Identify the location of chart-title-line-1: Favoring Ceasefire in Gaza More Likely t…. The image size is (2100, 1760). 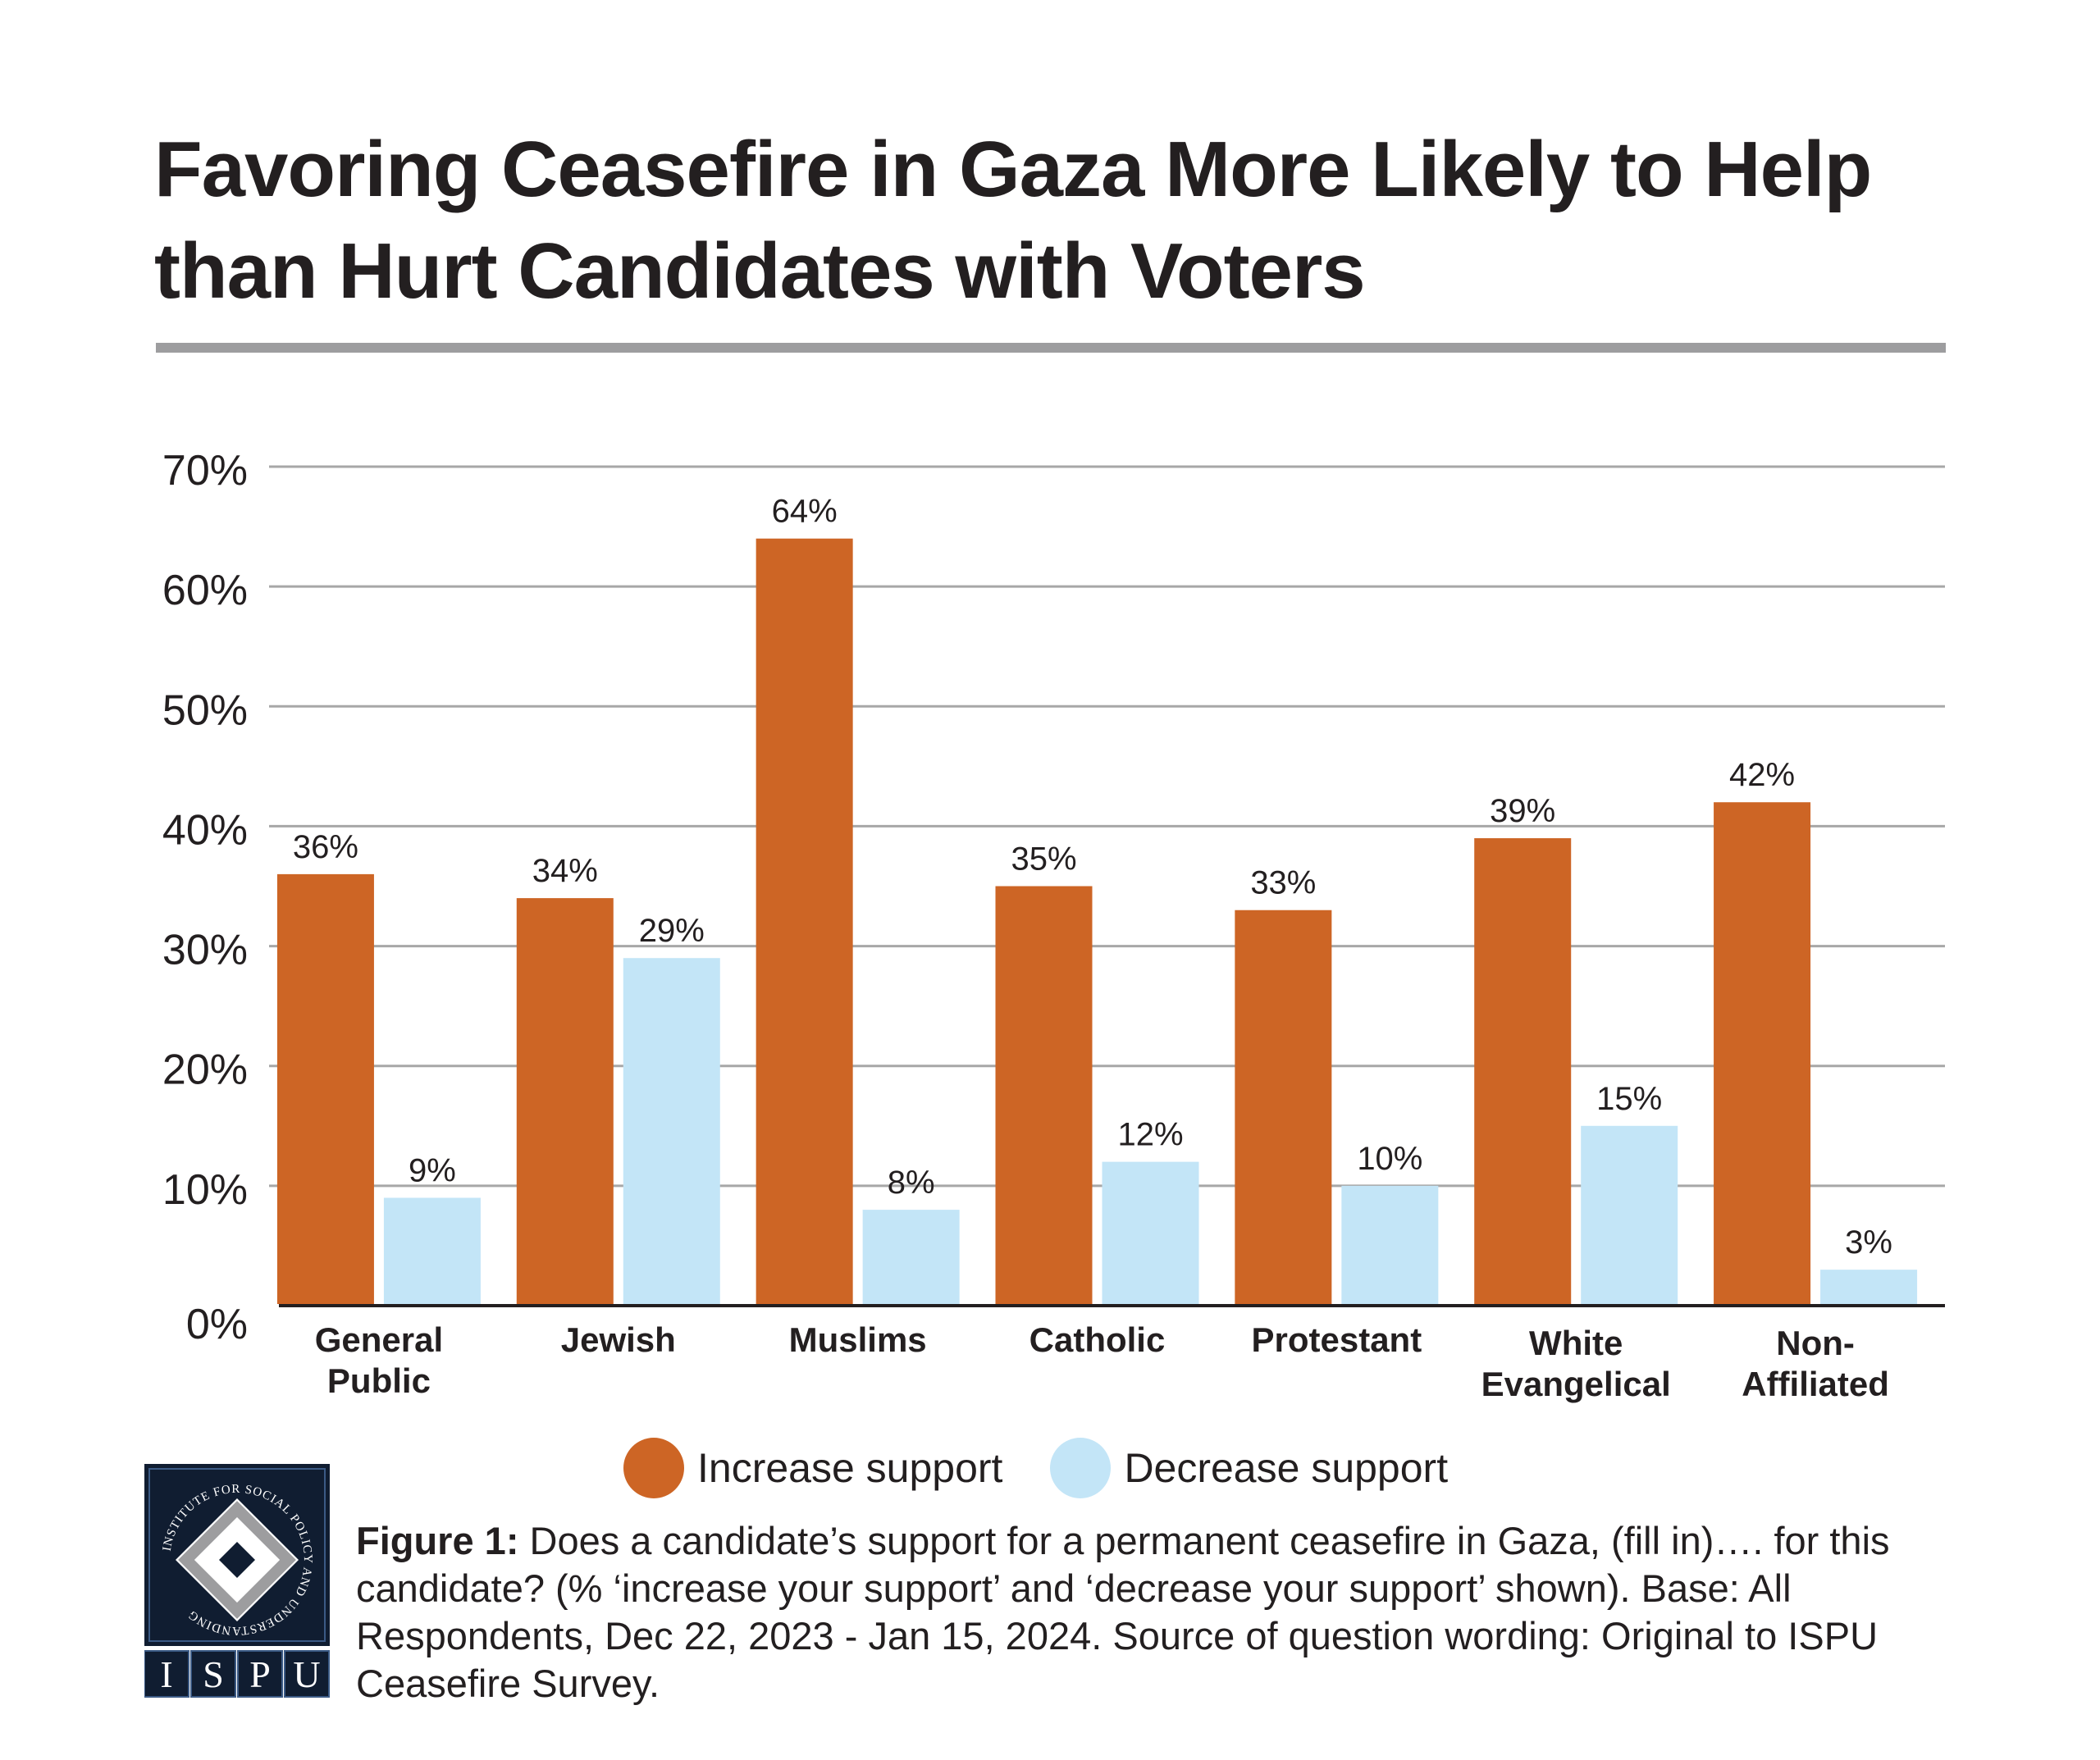
(1013, 169).